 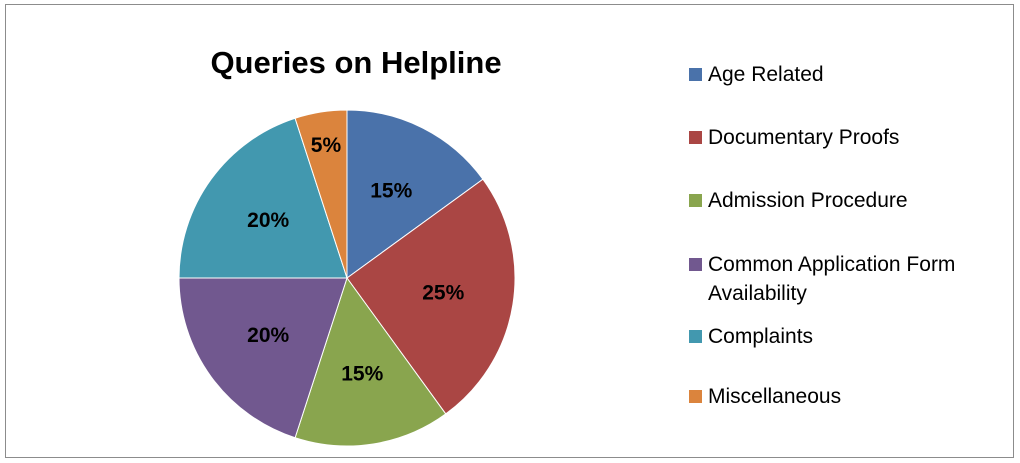 I want to click on legend-item-admission-procedure: Admission Procedure, so click(x=843, y=200).